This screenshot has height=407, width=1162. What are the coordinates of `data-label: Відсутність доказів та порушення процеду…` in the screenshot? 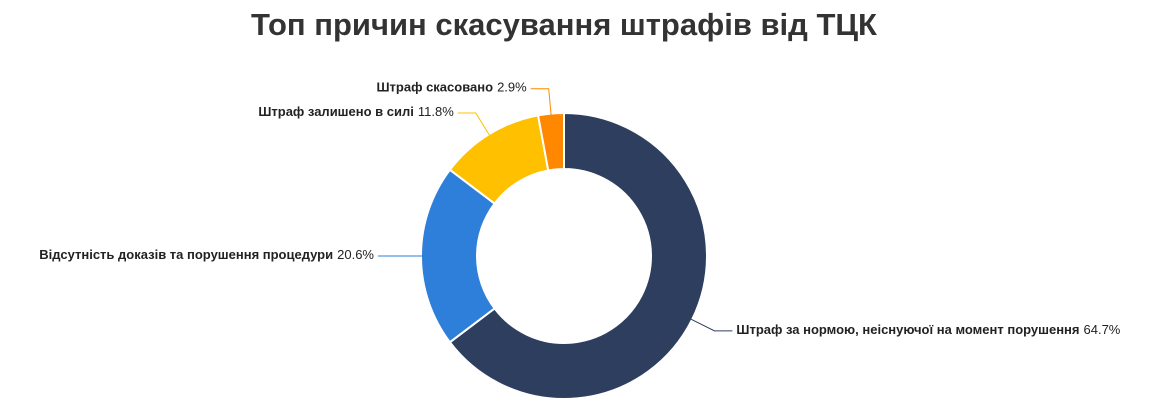 It's located at (206, 254).